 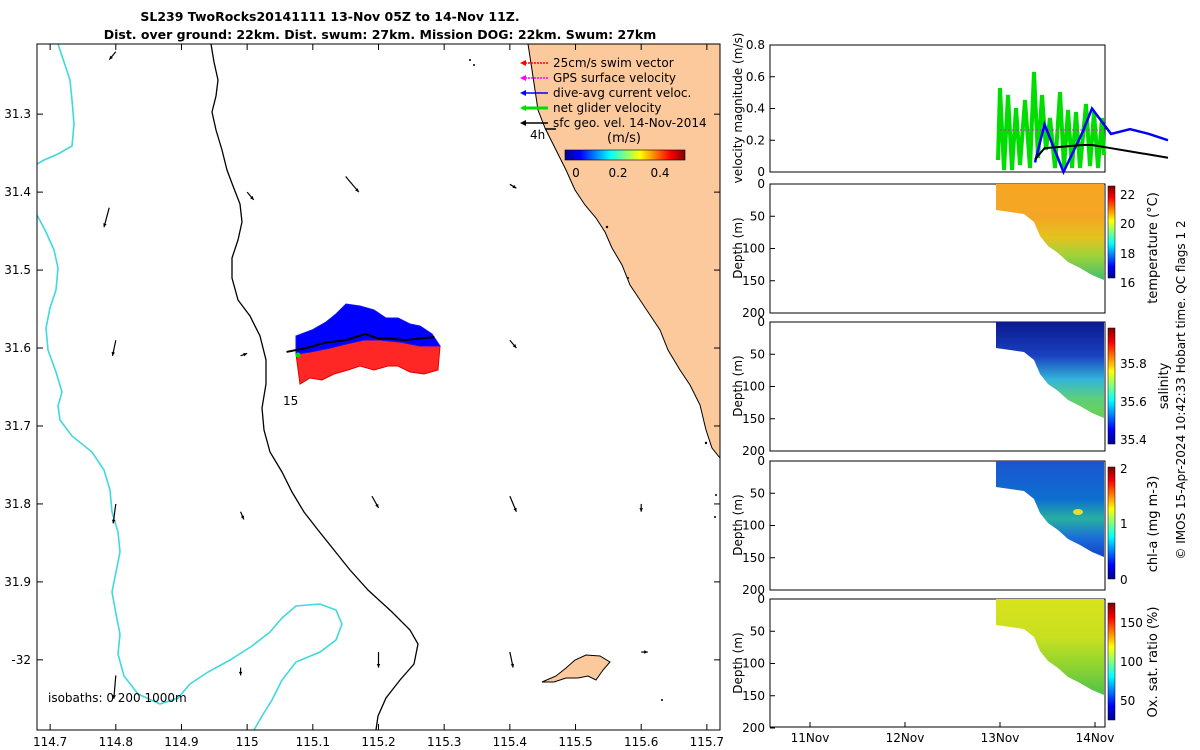 I want to click on legend-label: GPS surface velocity, so click(x=614, y=78).